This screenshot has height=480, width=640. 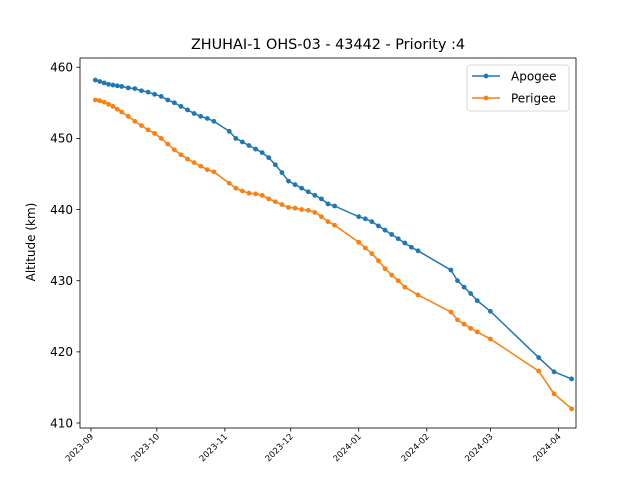 I want to click on legend-label-apogee: Apogee, so click(x=534, y=76).